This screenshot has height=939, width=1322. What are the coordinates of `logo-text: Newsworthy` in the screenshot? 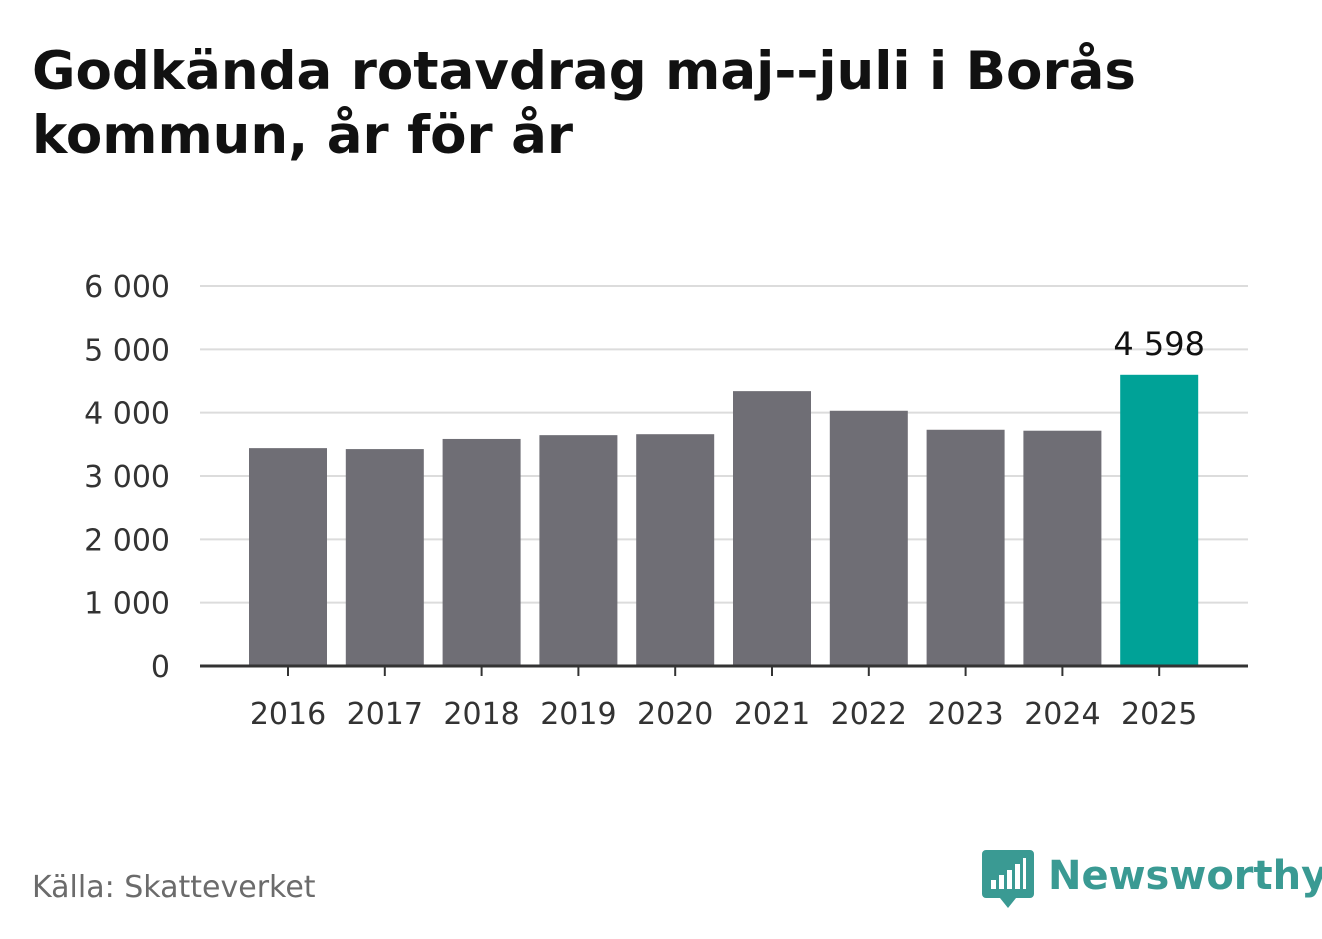 It's located at (1185, 876).